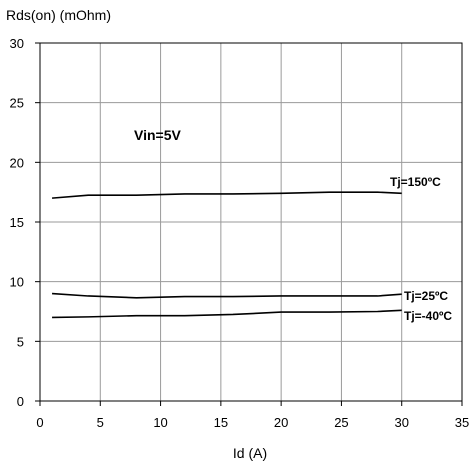 This screenshot has height=464, width=472. What do you see at coordinates (39, 422) in the screenshot?
I see `x-tick-label: 0` at bounding box center [39, 422].